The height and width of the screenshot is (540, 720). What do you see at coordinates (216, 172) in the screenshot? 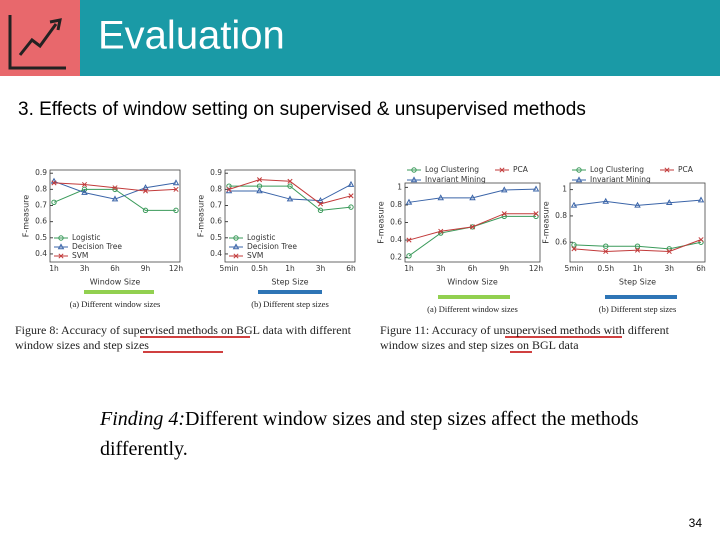
I see `y-tick-label: 0.9` at bounding box center [216, 172].